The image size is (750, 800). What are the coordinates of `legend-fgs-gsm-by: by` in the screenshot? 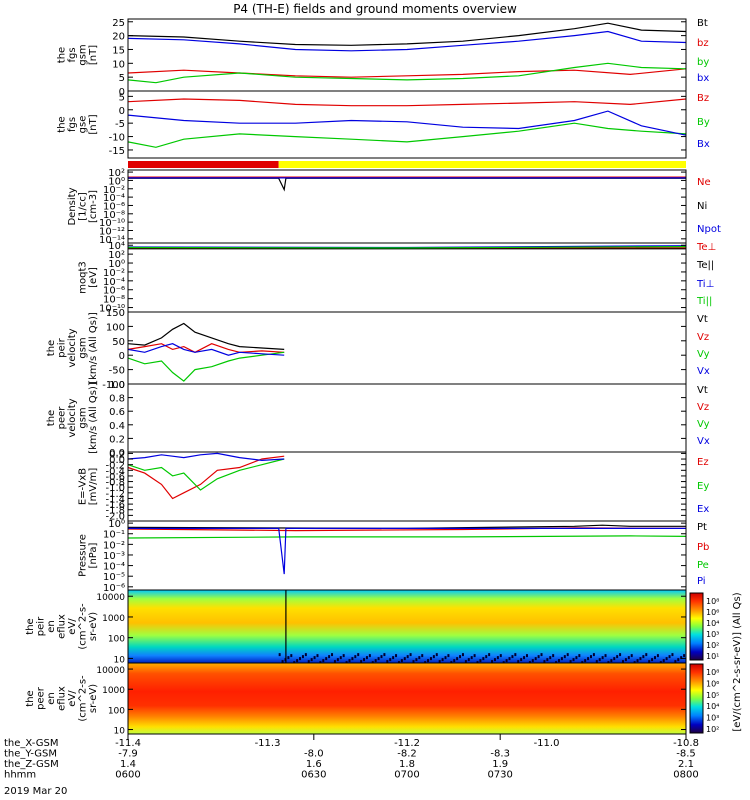 It's located at (703, 62).